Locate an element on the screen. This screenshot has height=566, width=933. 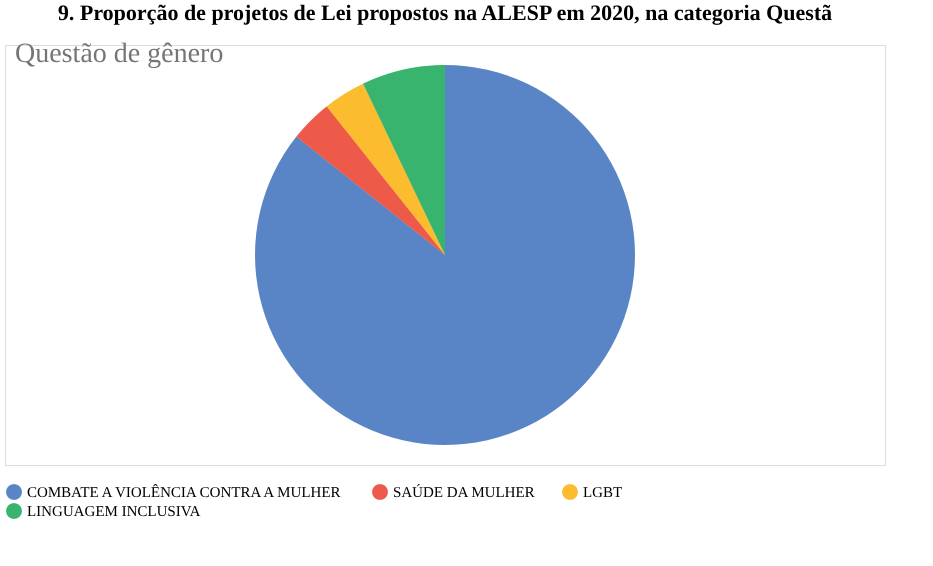
legend-label: LINGUAGEM INCLUSIVA is located at coordinates (114, 512).